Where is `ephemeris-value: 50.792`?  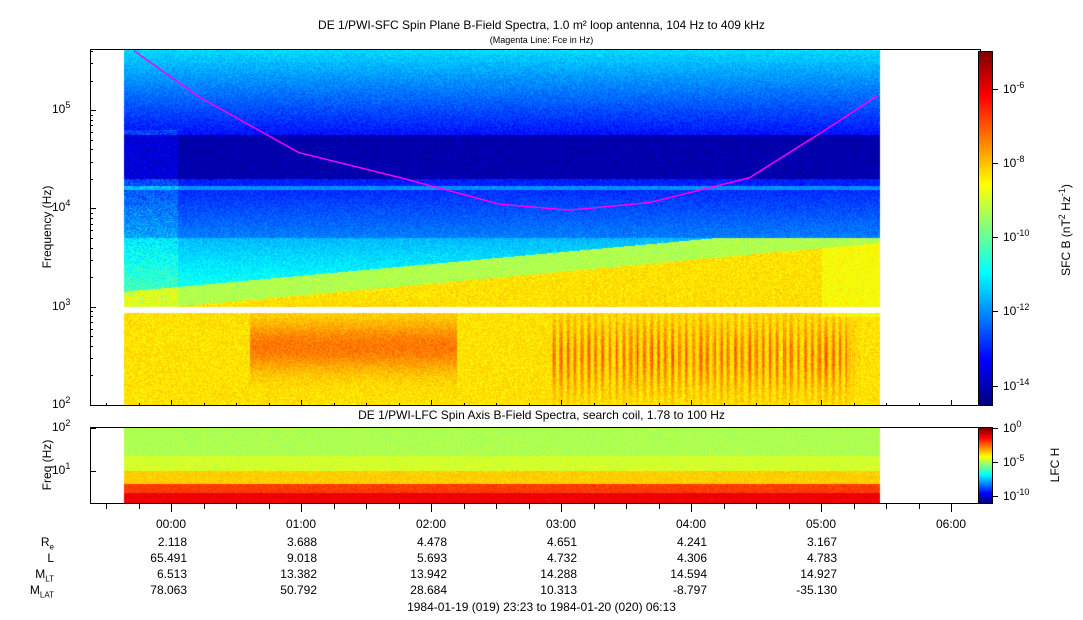
ephemeris-value: 50.792 is located at coordinates (298, 590).